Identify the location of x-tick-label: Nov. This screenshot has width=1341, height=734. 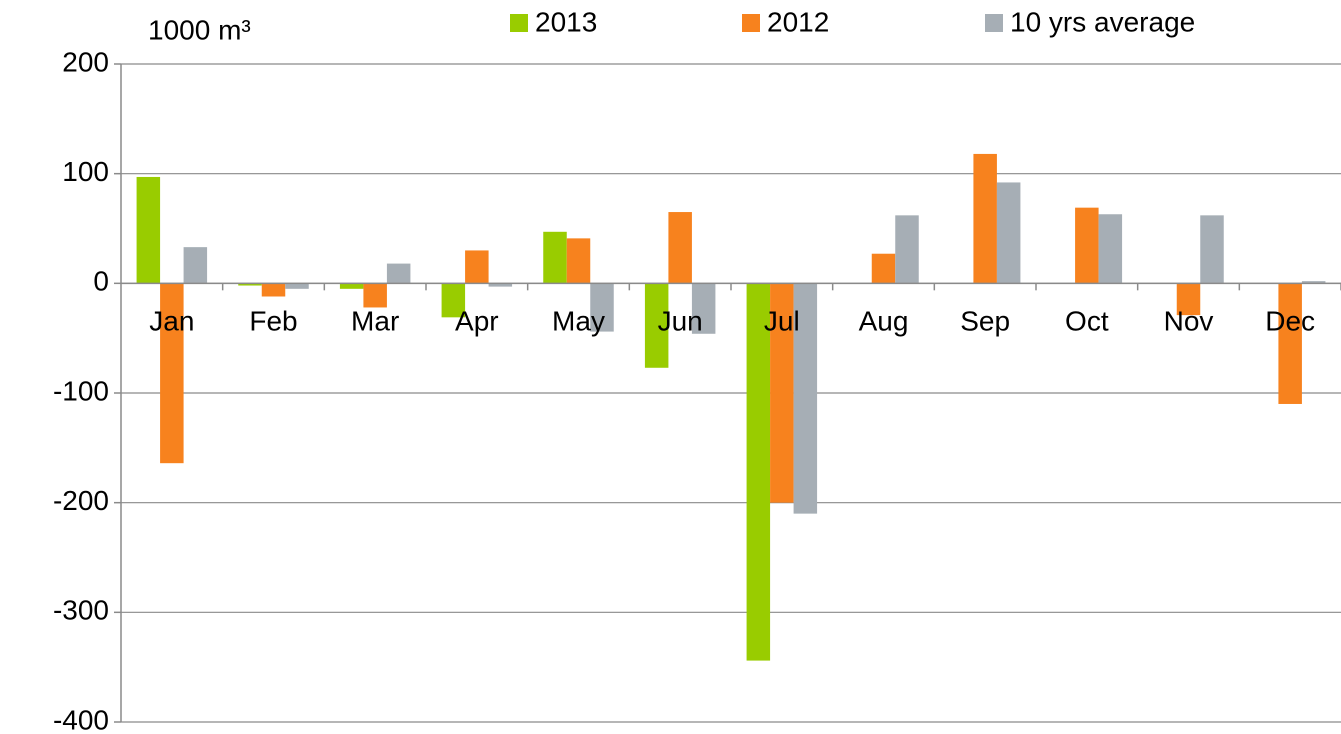
(1189, 321).